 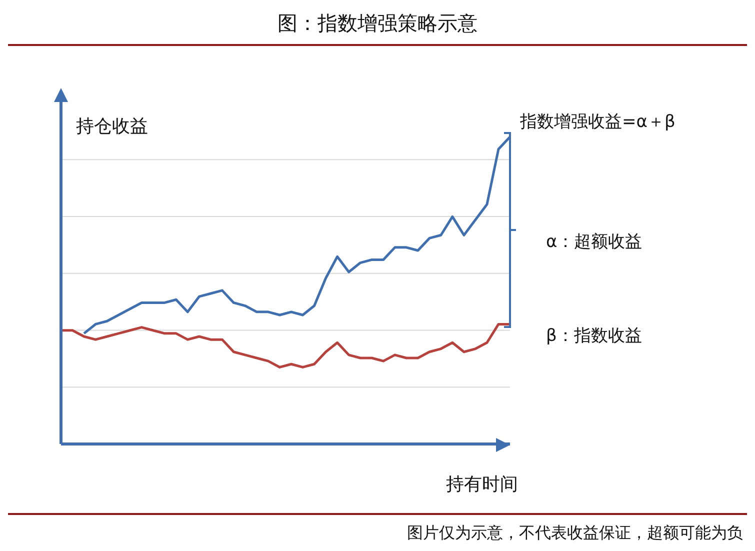 I want to click on y-axis-title: 持仓收益, so click(x=112, y=126).